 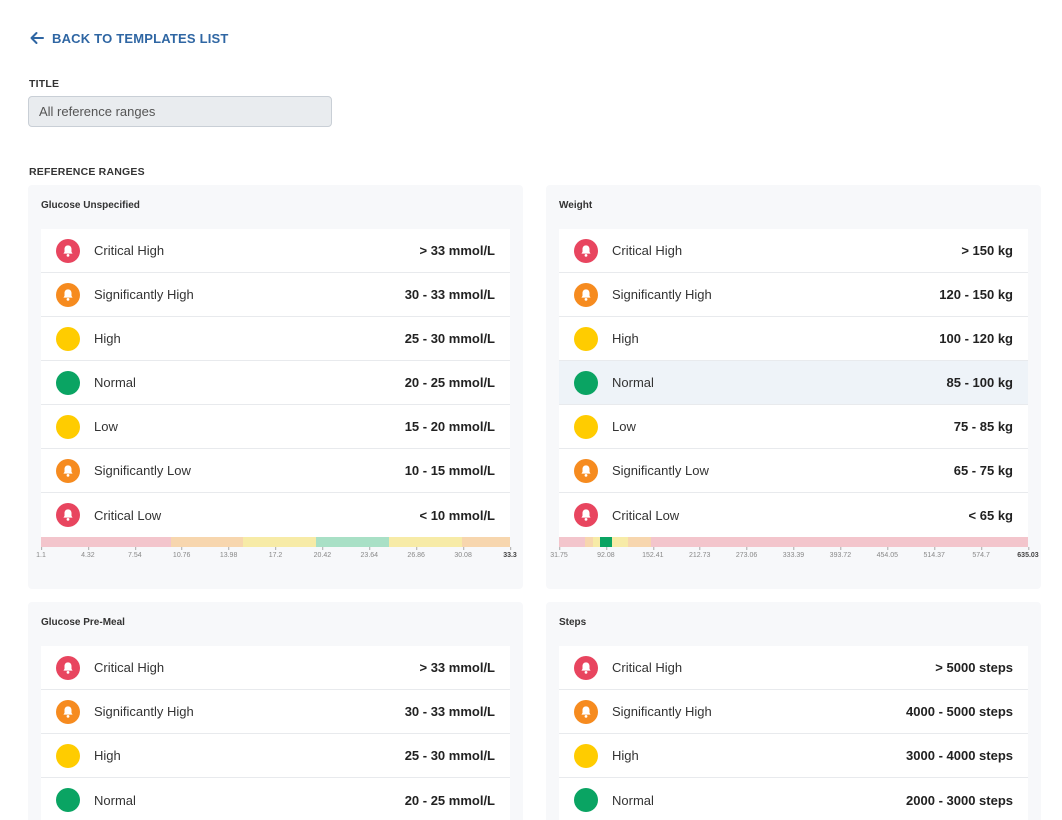 I want to click on card-title: Weight, so click(x=576, y=205).